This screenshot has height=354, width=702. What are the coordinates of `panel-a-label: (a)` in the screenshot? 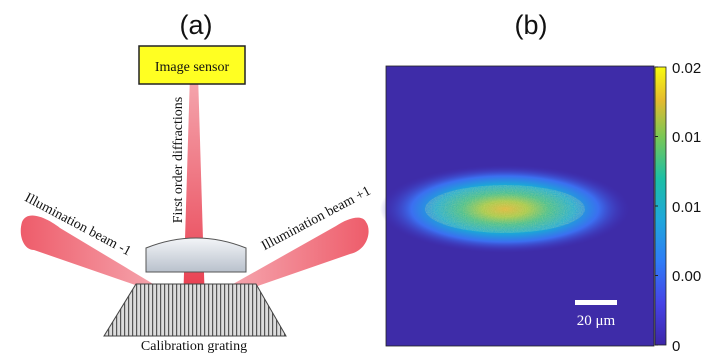 It's located at (196, 25).